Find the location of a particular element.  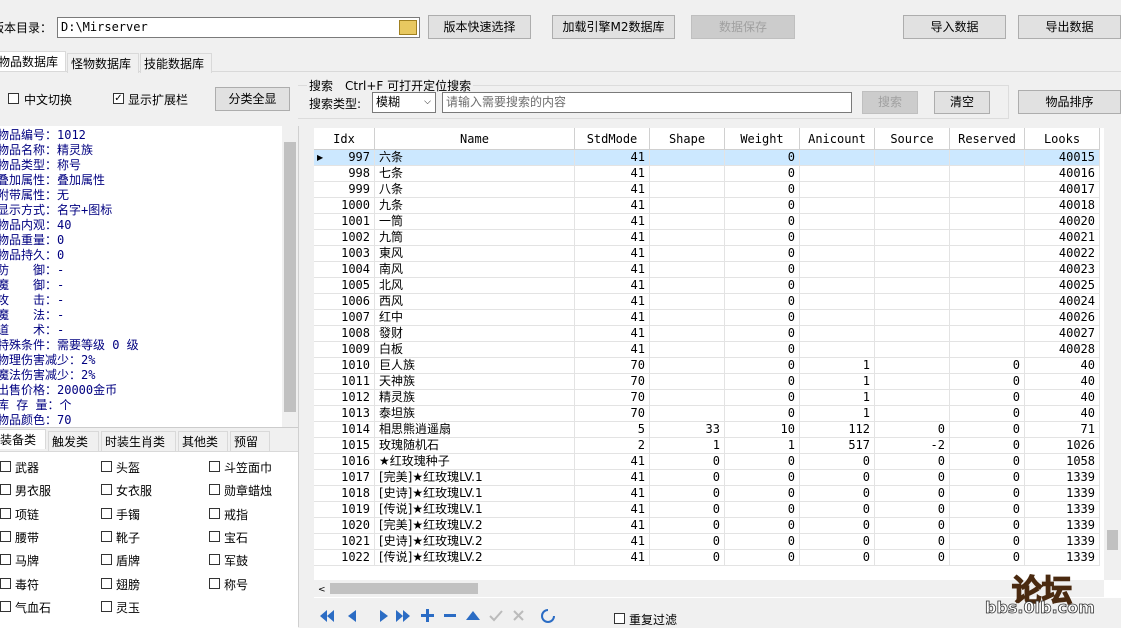

row-index: 1022 is located at coordinates (344, 558).